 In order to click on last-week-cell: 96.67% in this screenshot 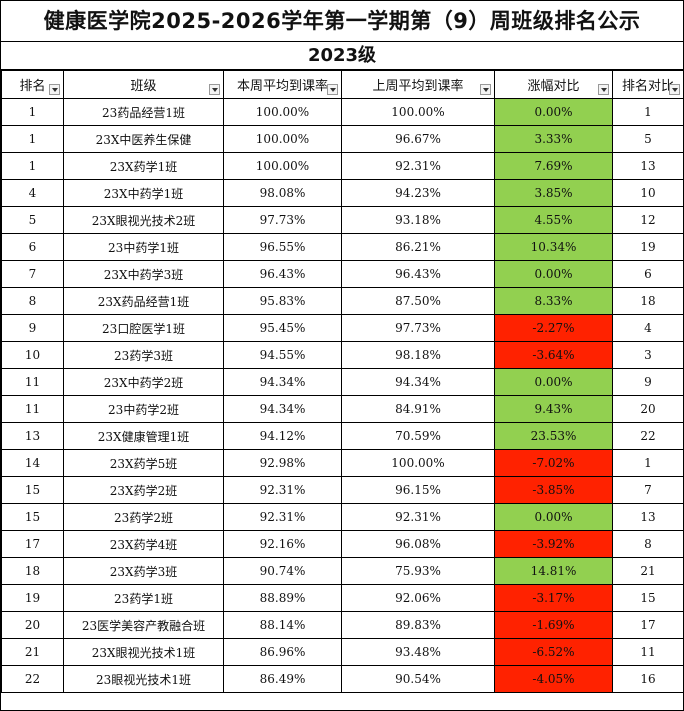, I will do `click(418, 139)`.